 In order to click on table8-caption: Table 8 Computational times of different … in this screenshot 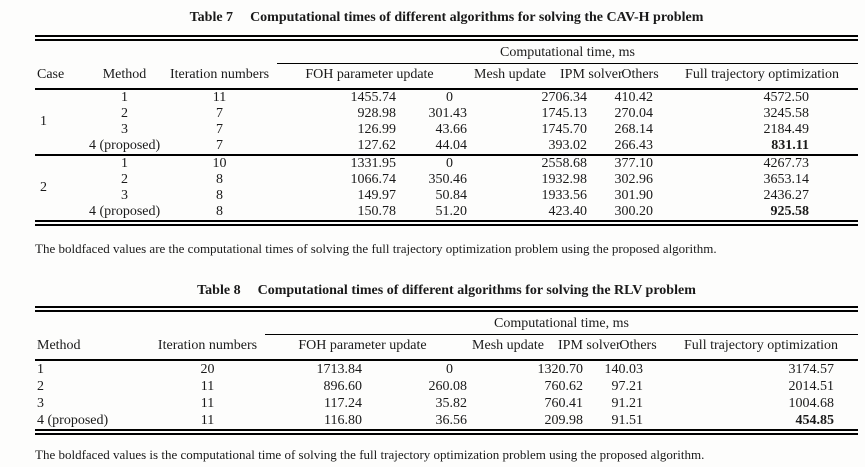, I will do `click(446, 291)`.